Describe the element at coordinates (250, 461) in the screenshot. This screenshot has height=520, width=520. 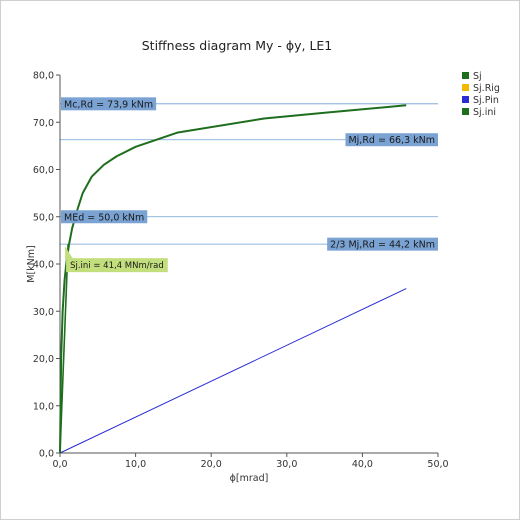
I see `x-tick-labels: 0,0 10,0 20,0 30,0 40,0 50,0` at that location.